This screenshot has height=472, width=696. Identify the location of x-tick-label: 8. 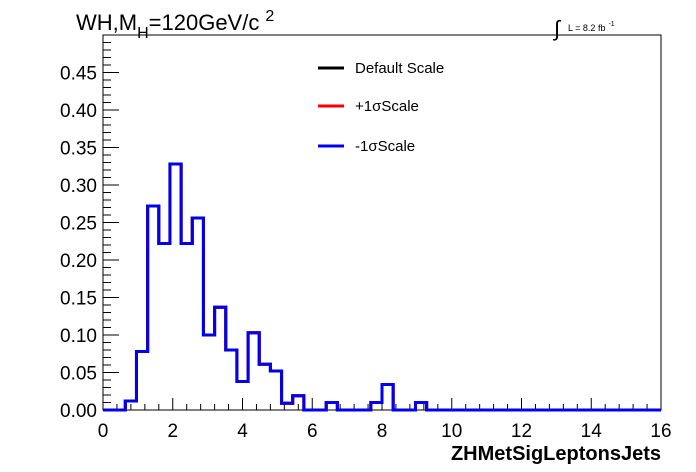
(382, 431).